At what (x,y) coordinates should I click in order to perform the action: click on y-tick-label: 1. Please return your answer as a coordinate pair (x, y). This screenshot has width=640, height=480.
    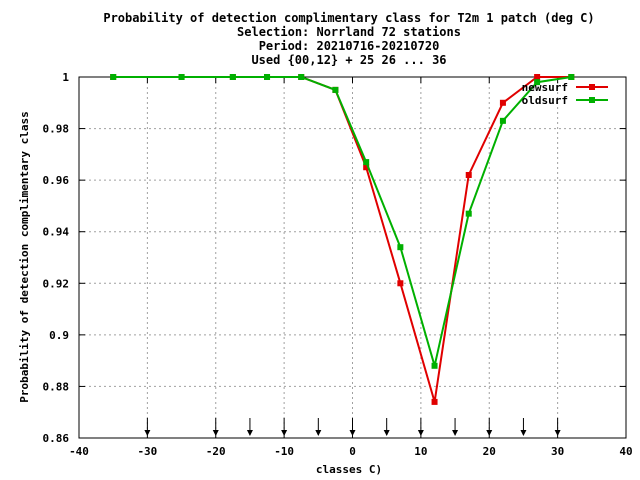
    Looking at the image, I should click on (65, 77).